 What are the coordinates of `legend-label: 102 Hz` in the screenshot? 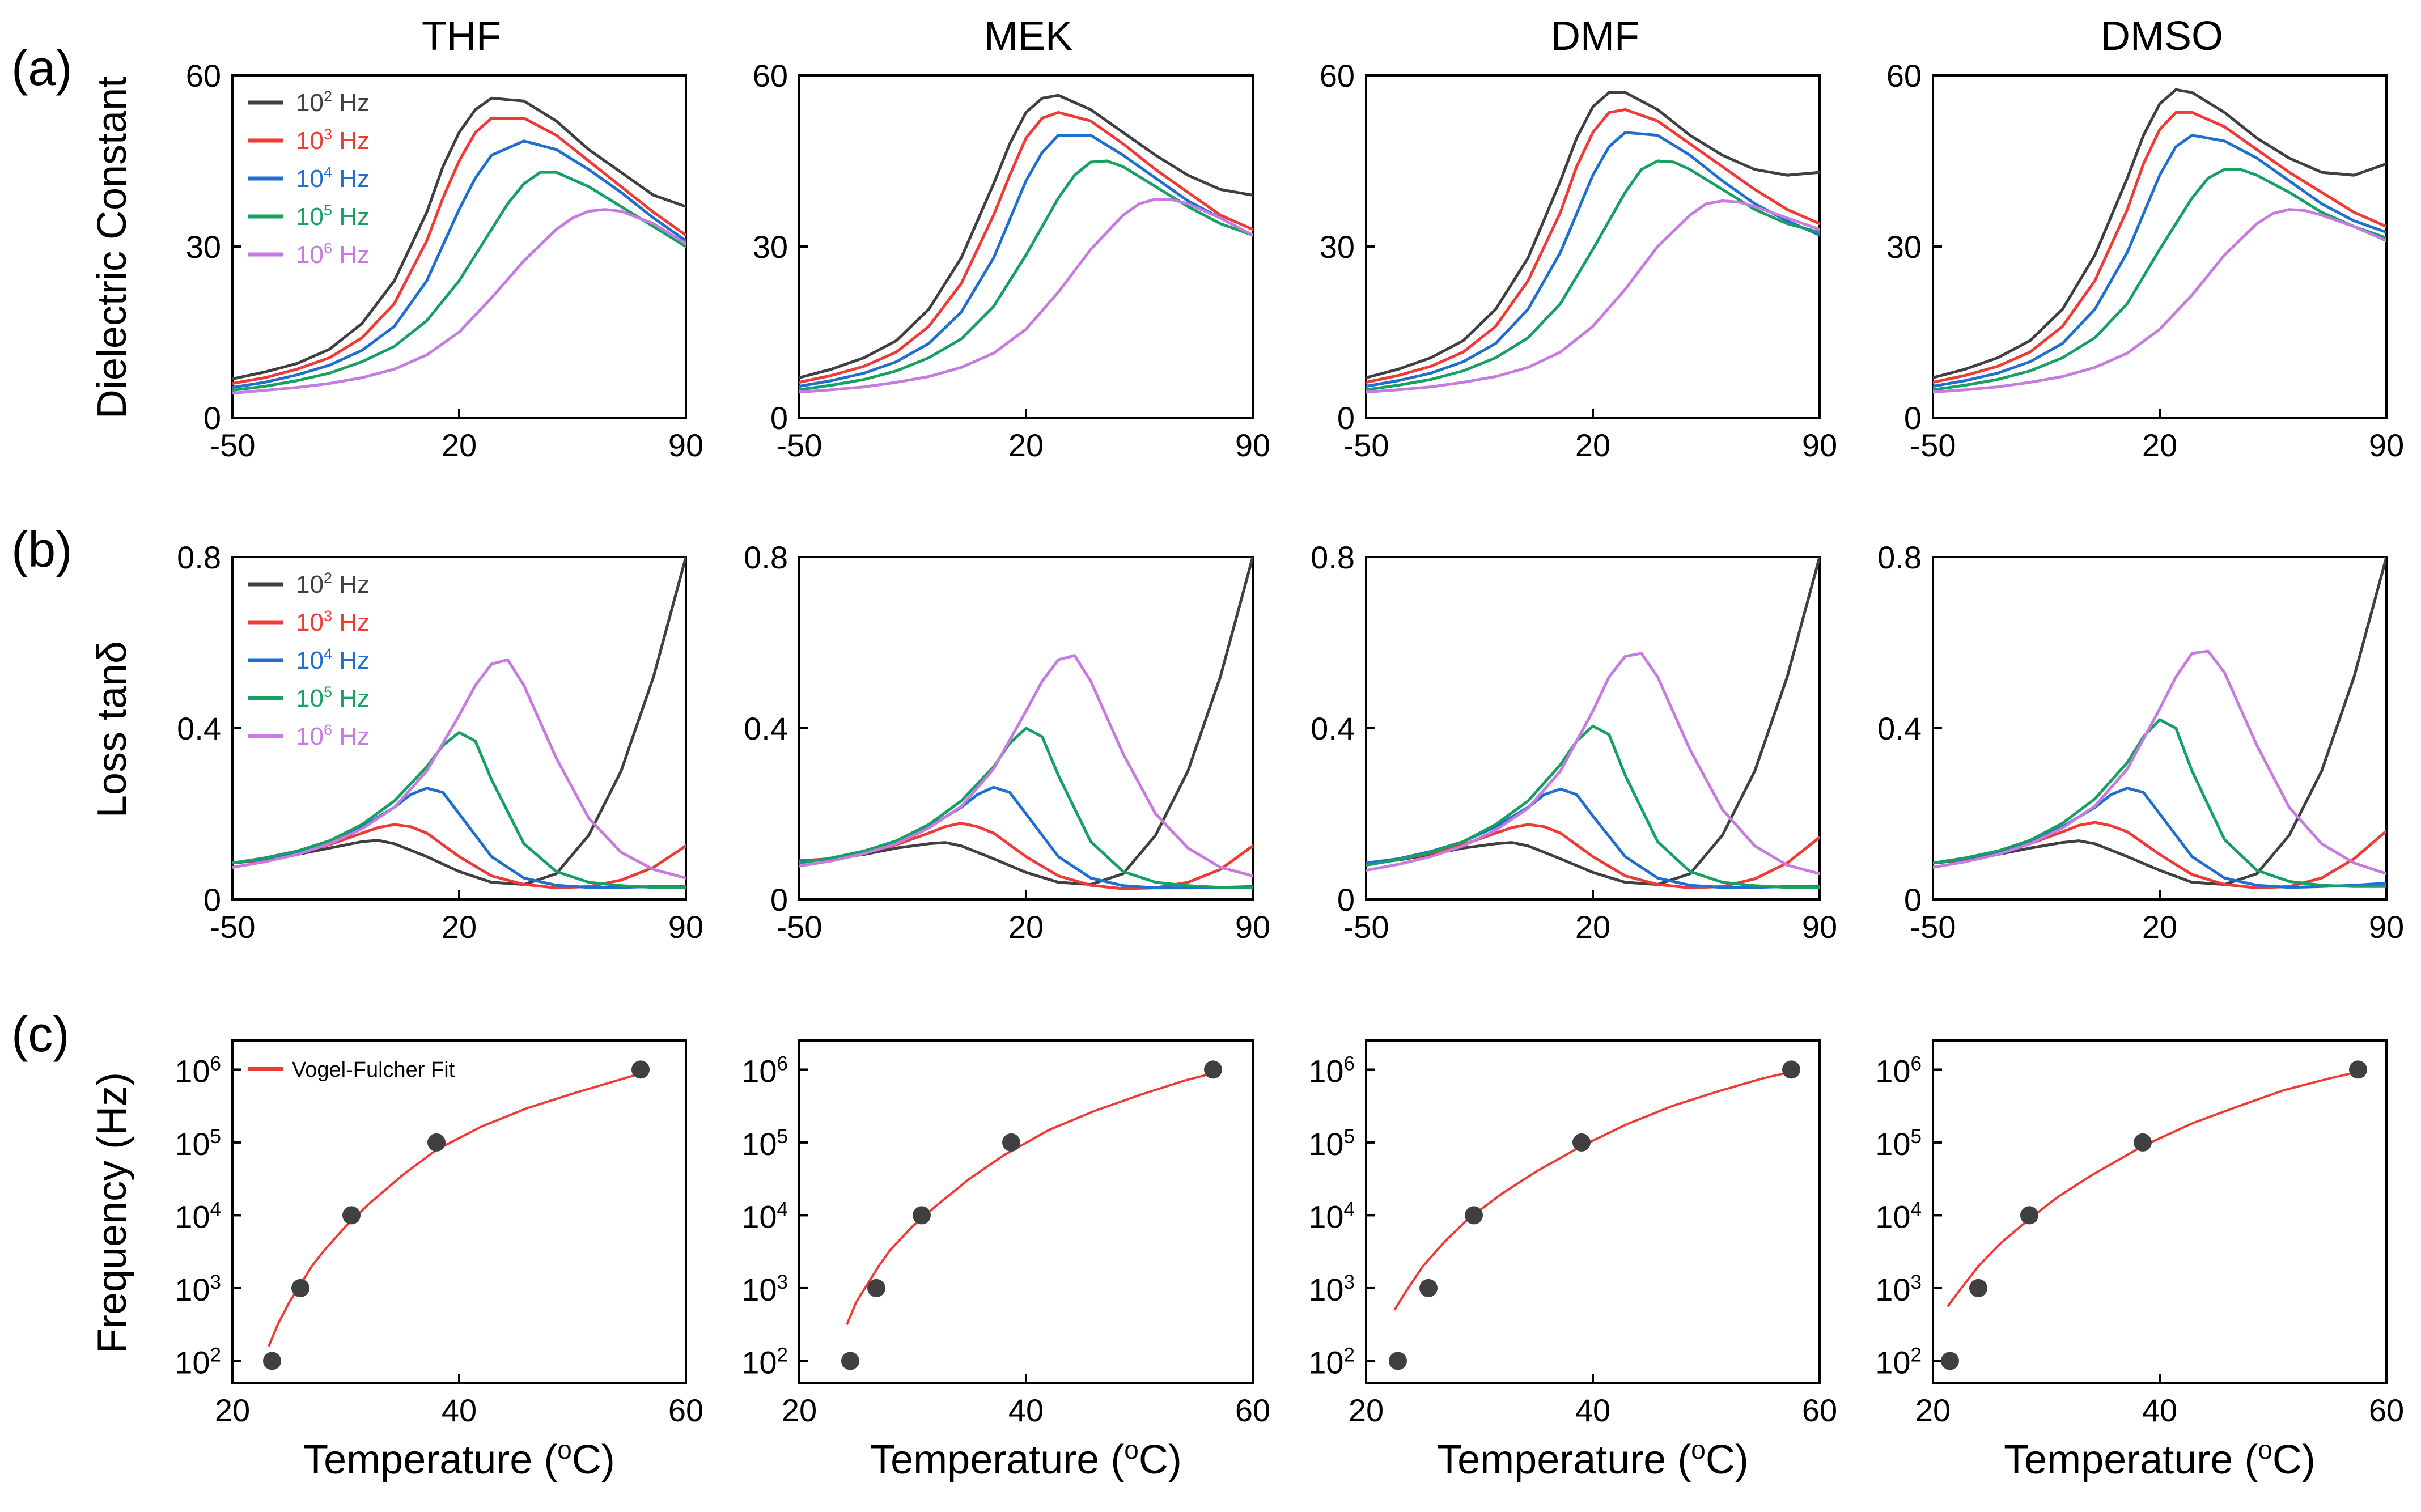 It's located at (333, 103).